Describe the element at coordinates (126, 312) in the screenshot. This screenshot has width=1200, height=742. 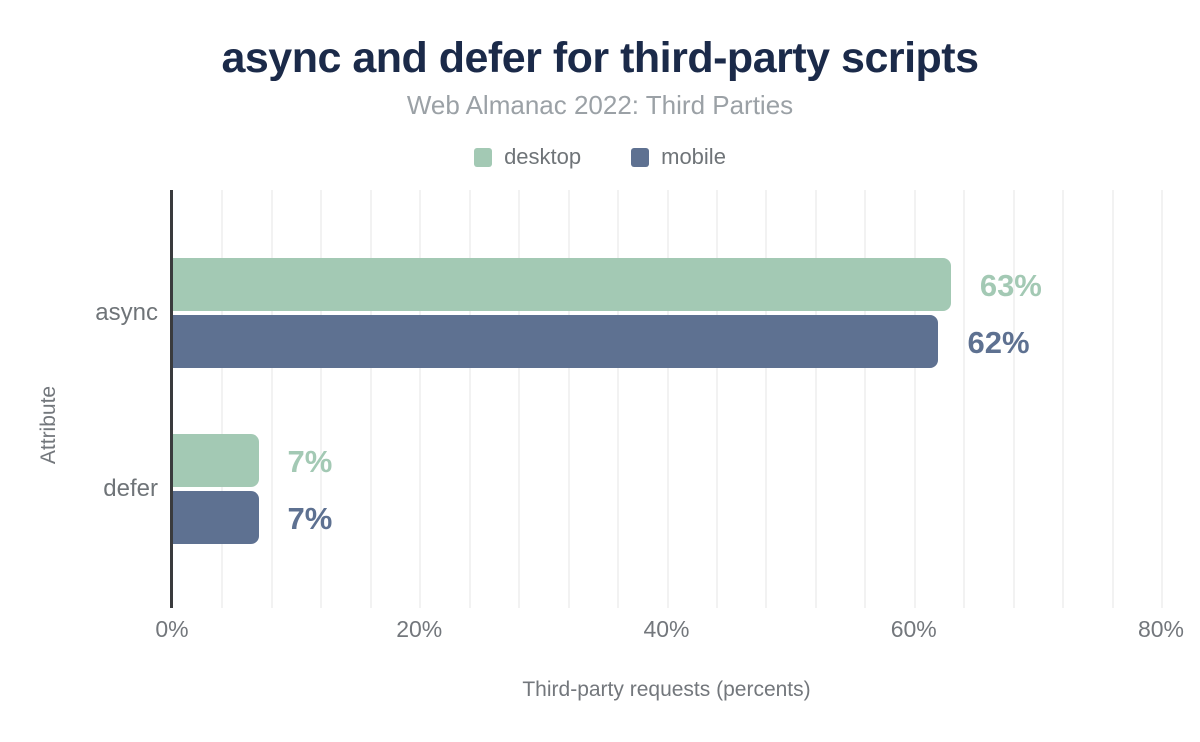
I see `category-label-async: async` at that location.